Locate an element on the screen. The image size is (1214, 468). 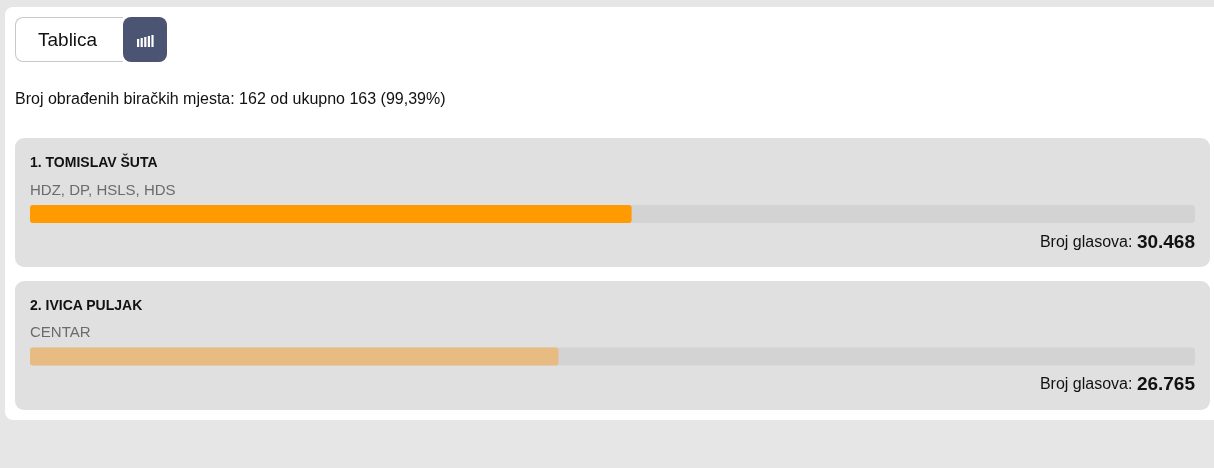
table-view-button: Tablica is located at coordinates (69, 39).